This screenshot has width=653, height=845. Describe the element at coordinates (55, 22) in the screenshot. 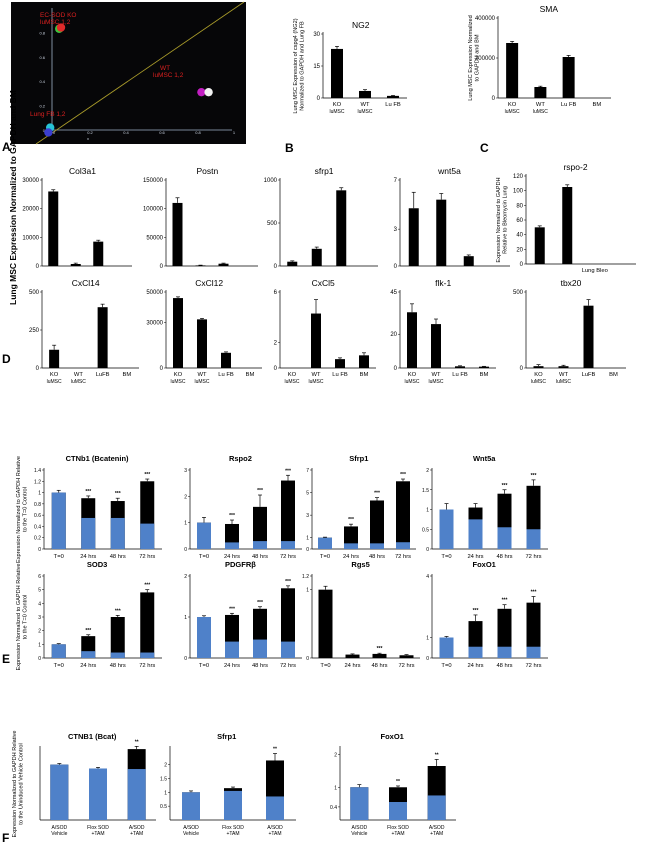

I see `scatter-label-ecsod-line2: luMSC 1,2` at that location.